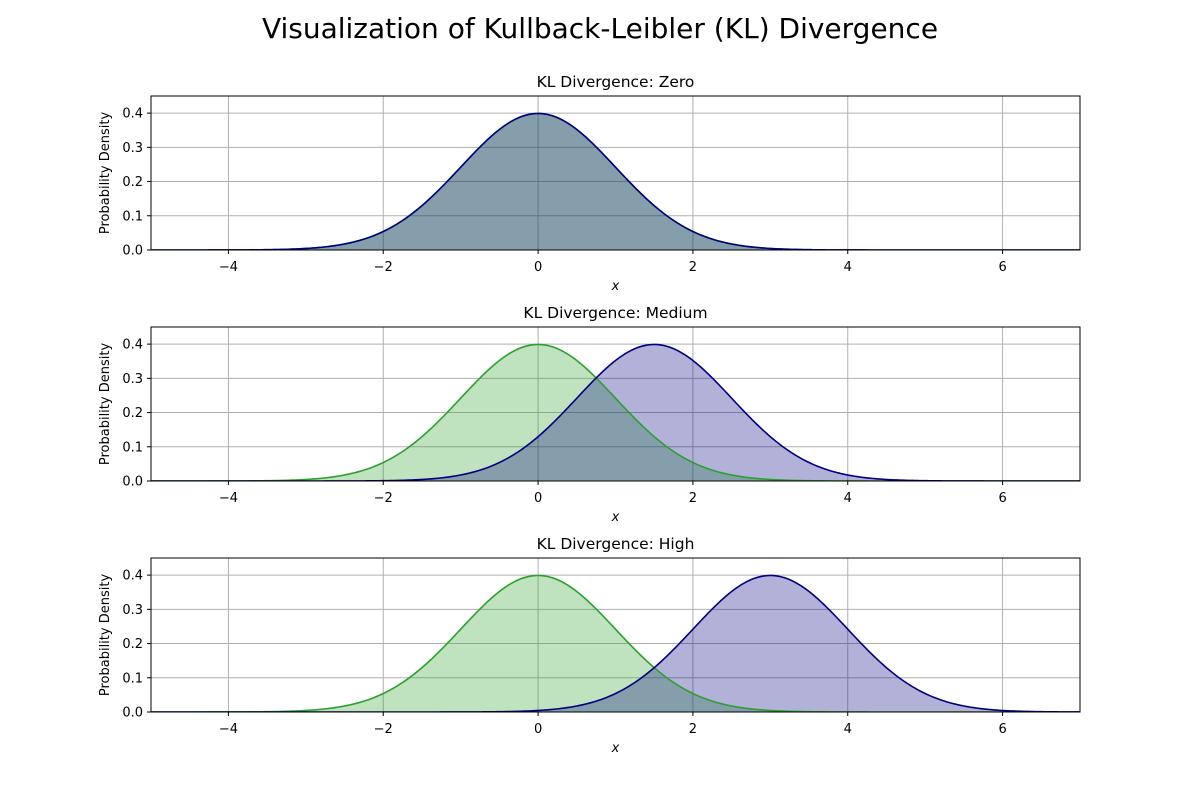 This screenshot has width=1200, height=800. What do you see at coordinates (616, 544) in the screenshot?
I see `subplot-title: KL Divergence: High` at bounding box center [616, 544].